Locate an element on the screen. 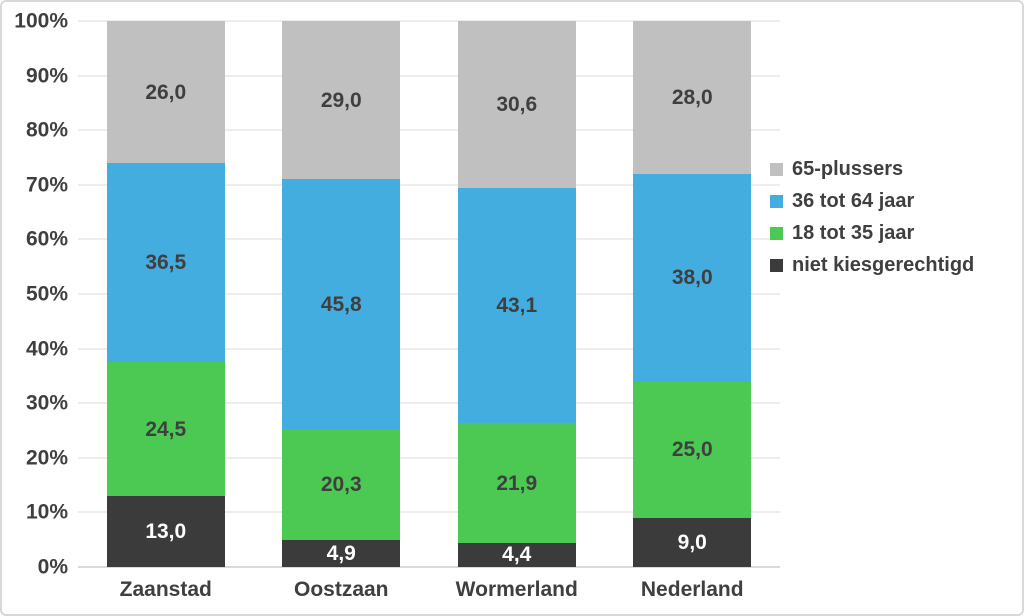  data-label: 4,4 is located at coordinates (517, 555).